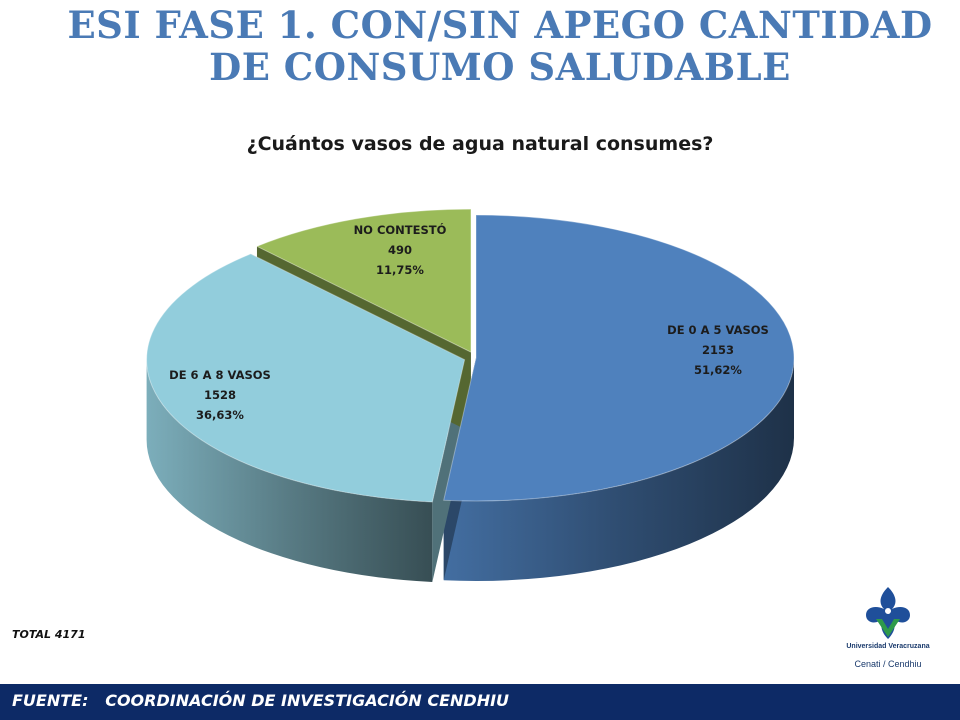 The width and height of the screenshot is (960, 720). I want to click on flower-emblem-icon, so click(888, 613).